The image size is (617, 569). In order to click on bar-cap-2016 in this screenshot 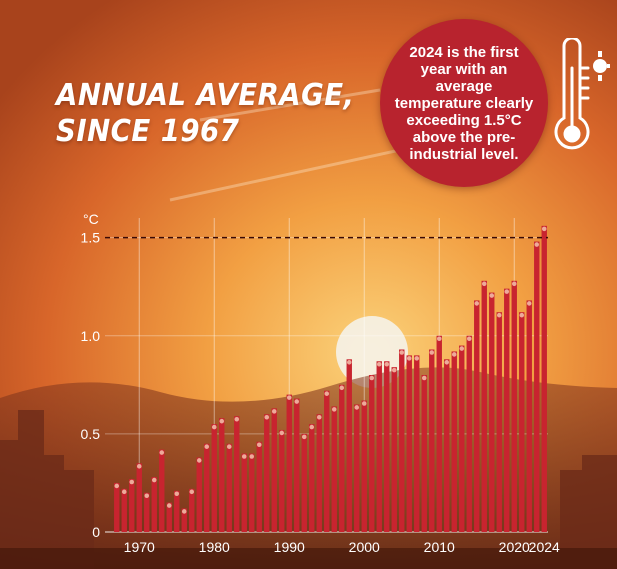, I will do `click(484, 284)`.